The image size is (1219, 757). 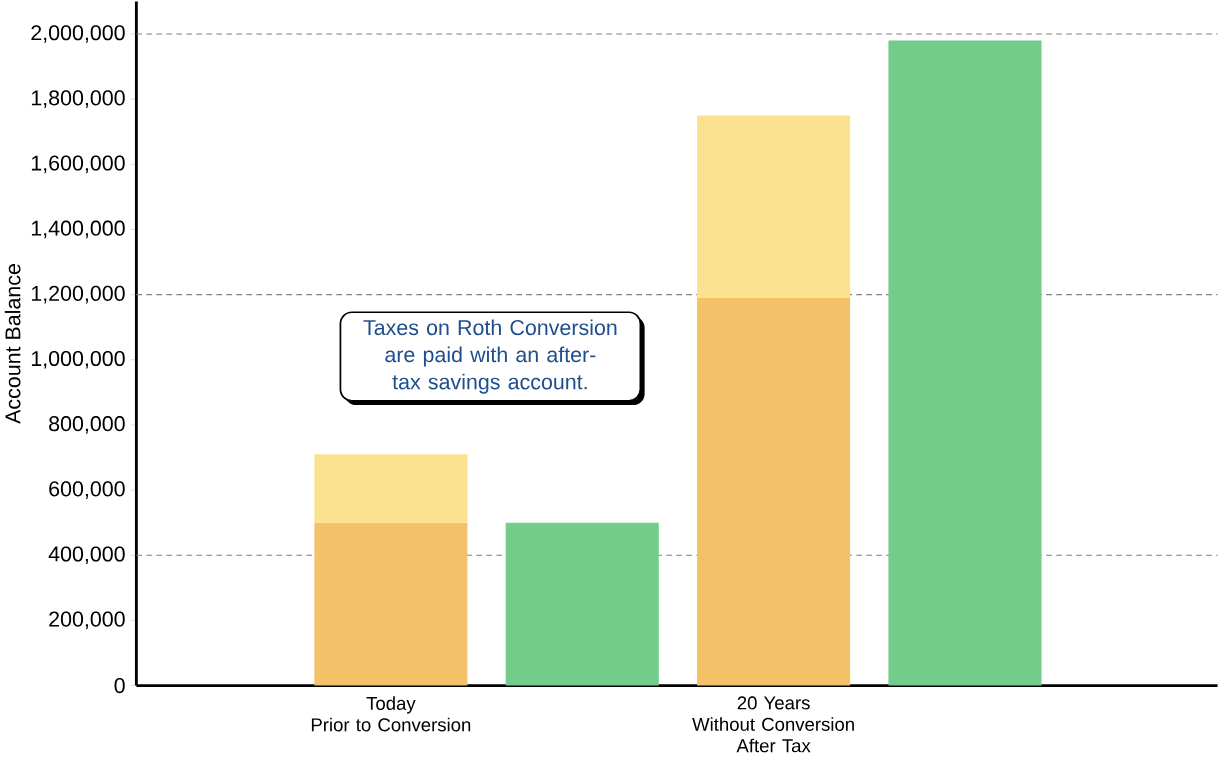 I want to click on y-tick-label: 1,000,000, so click(x=78, y=359).